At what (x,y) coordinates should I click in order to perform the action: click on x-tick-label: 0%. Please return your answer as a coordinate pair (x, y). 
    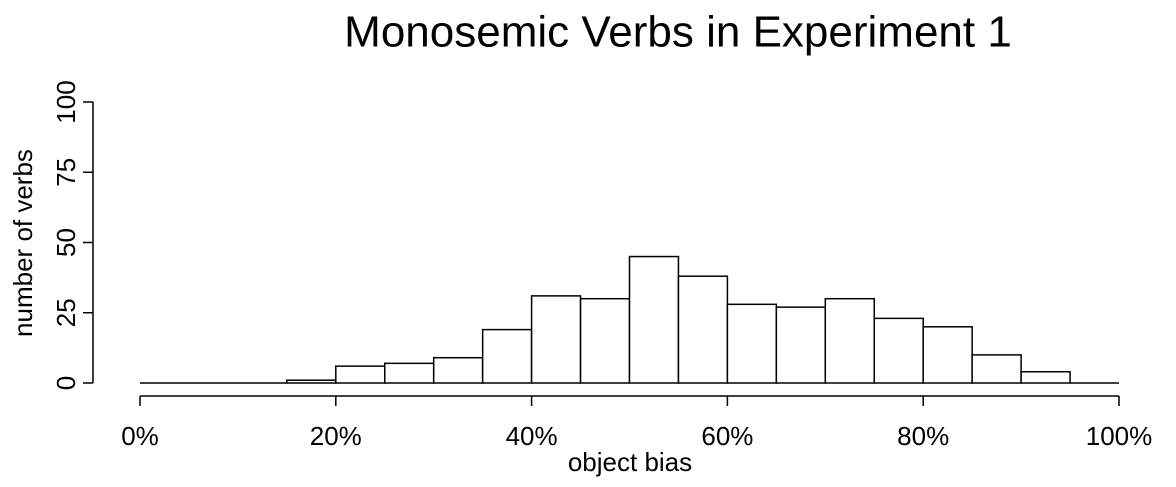
    Looking at the image, I should click on (140, 436).